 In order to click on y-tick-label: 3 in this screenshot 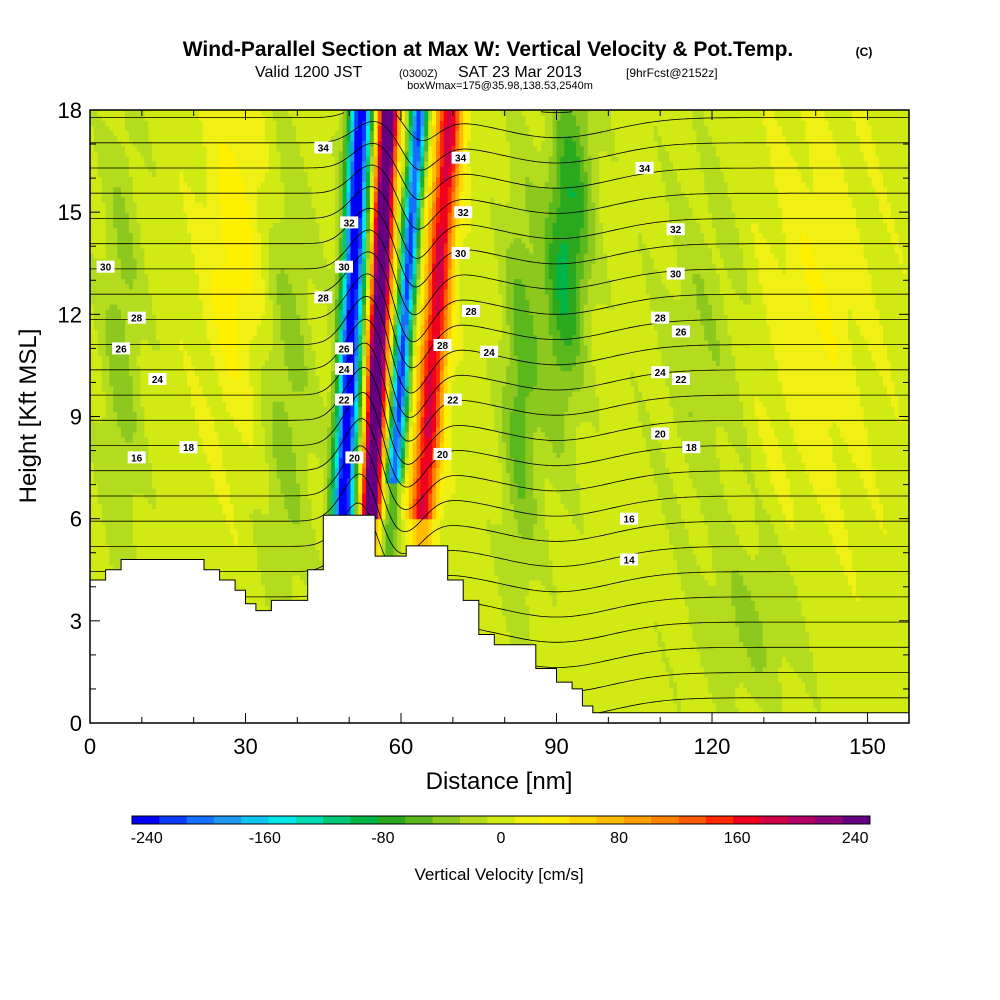, I will do `click(76, 621)`.